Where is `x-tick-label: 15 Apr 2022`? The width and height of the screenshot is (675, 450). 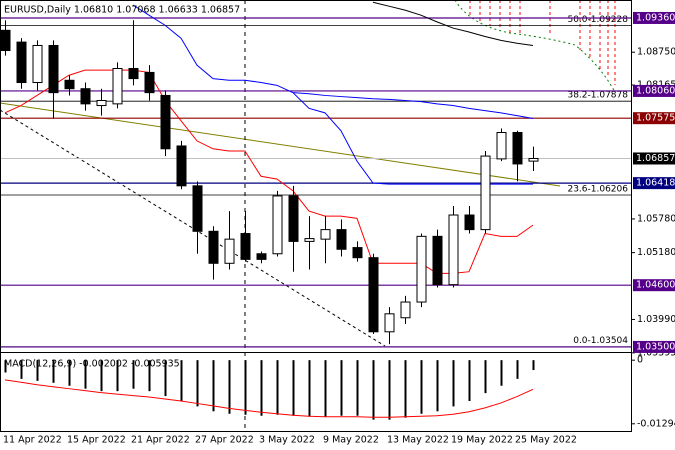
x-tick-label: 15 Apr 2022 is located at coordinates (96, 440).